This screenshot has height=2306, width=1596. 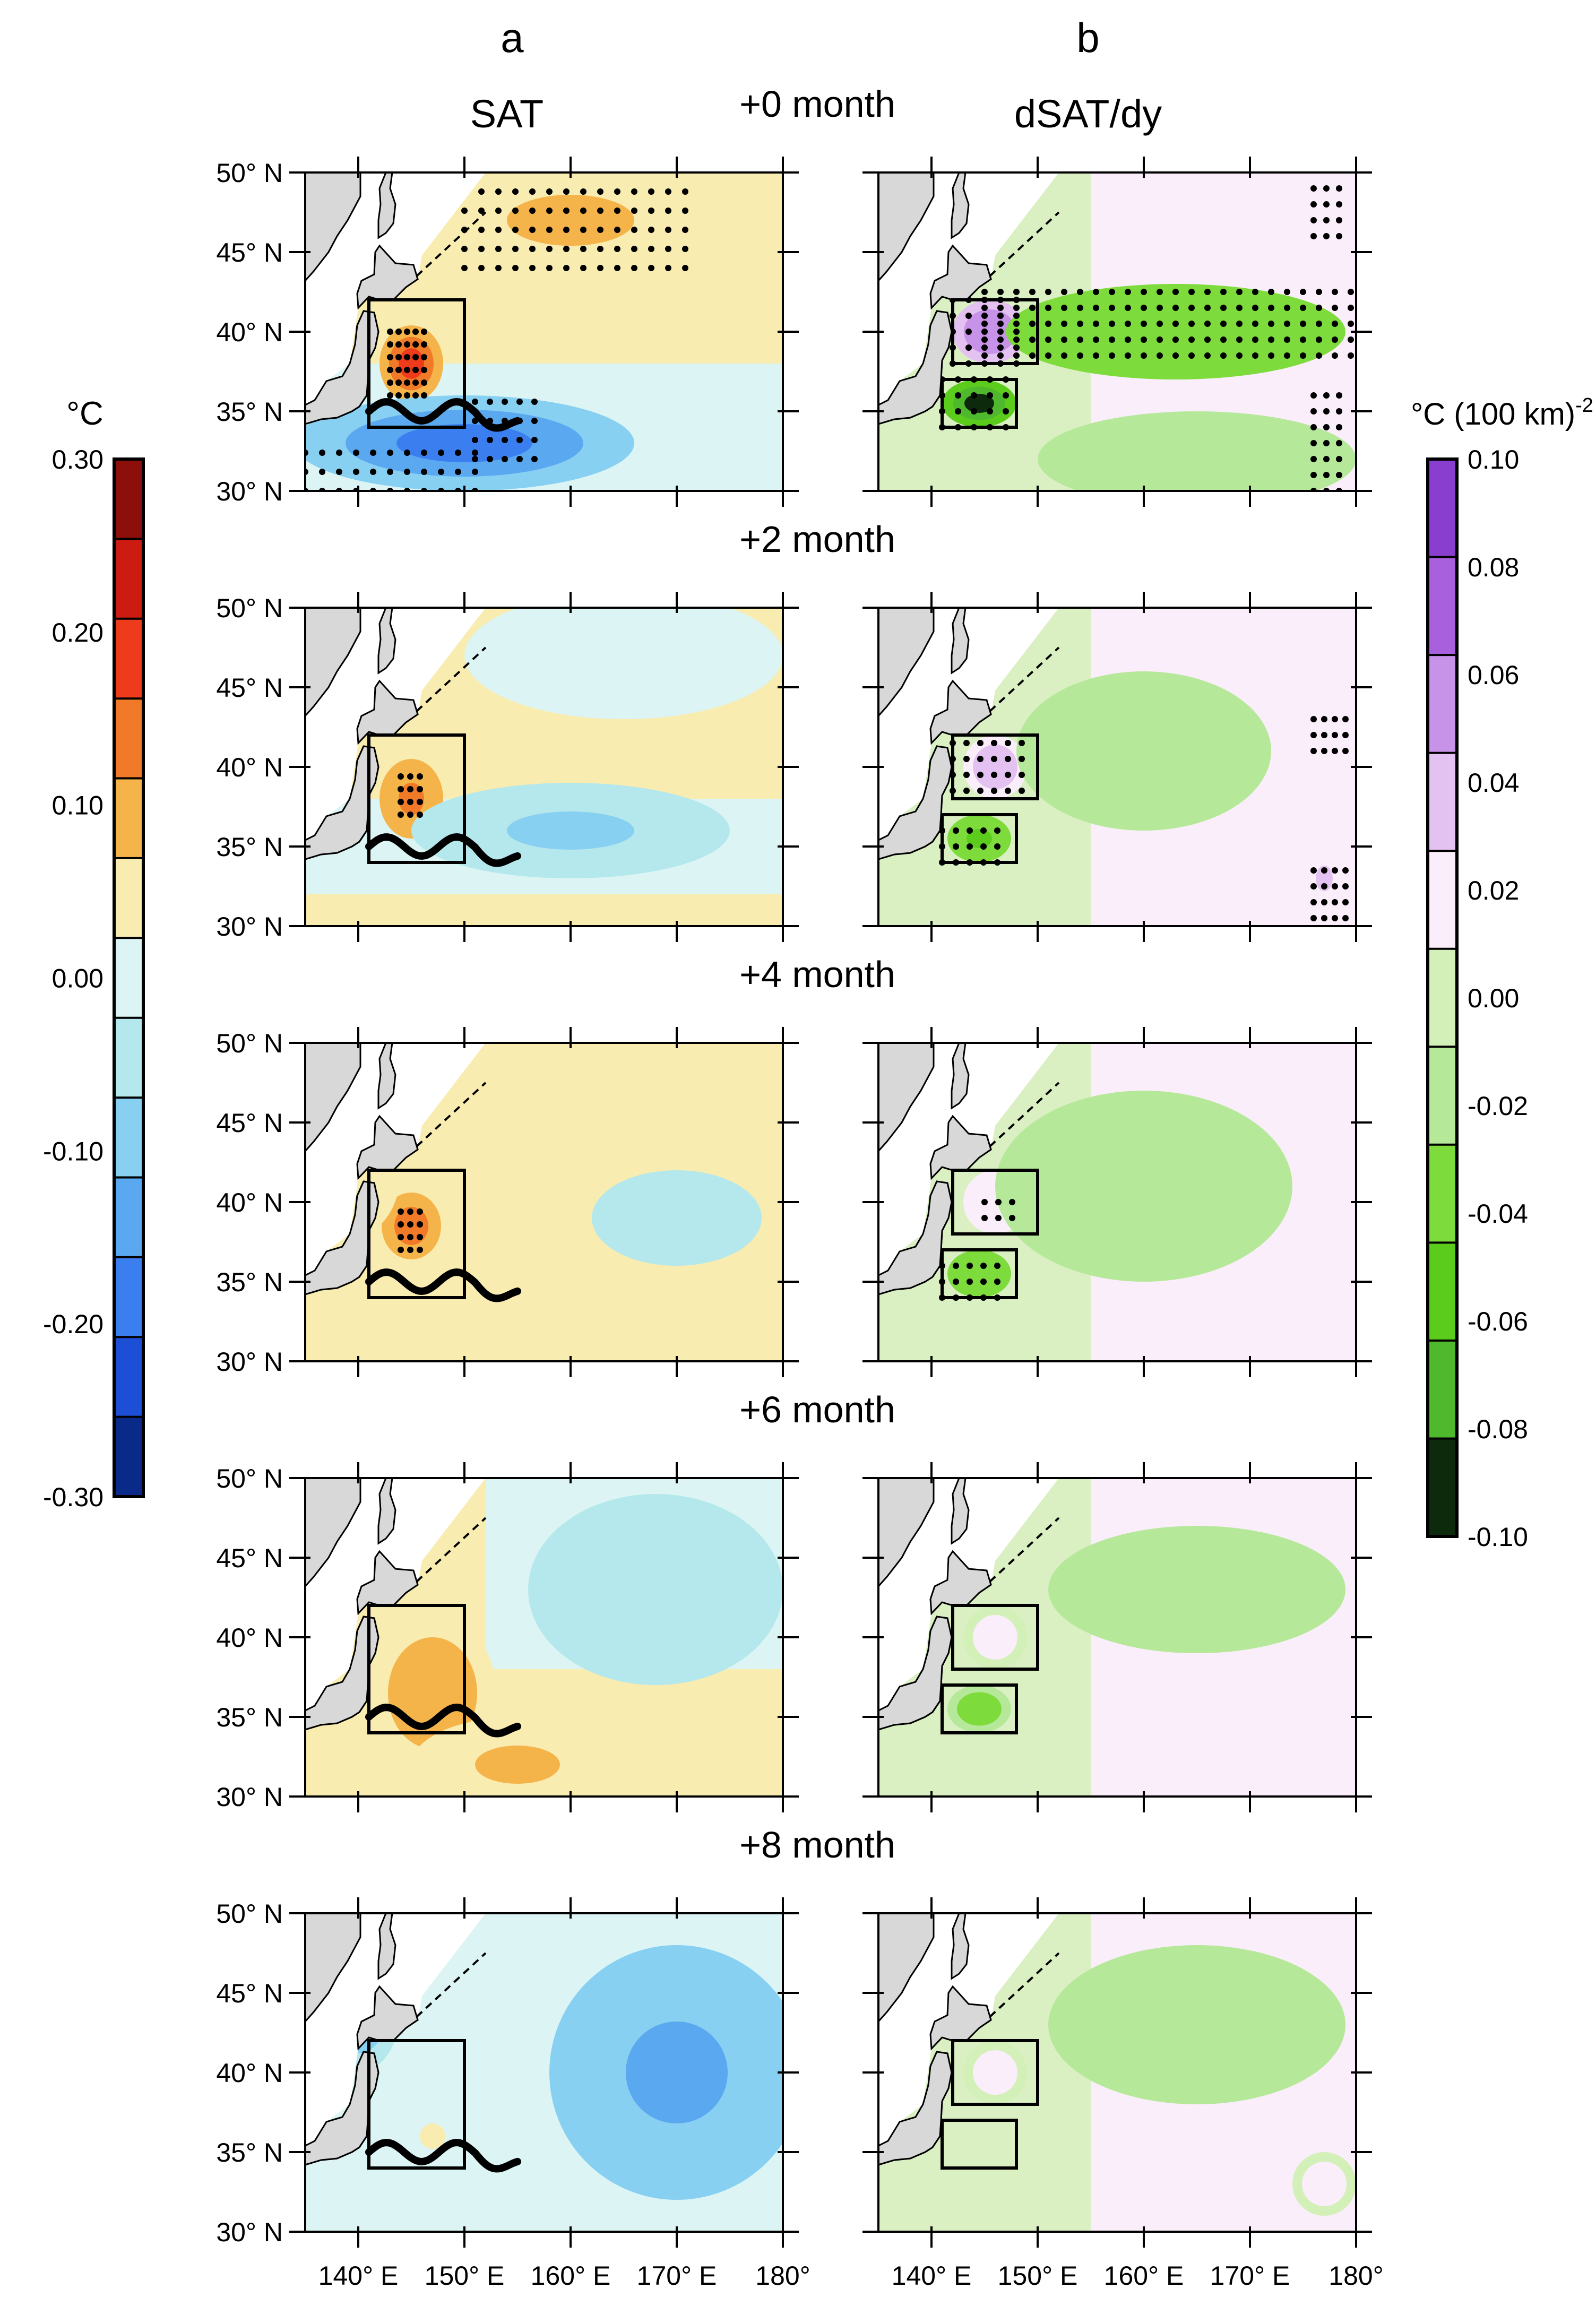 What do you see at coordinates (77, 632) in the screenshot?
I see `sat-colorbar-tick-label-1: 0.20` at bounding box center [77, 632].